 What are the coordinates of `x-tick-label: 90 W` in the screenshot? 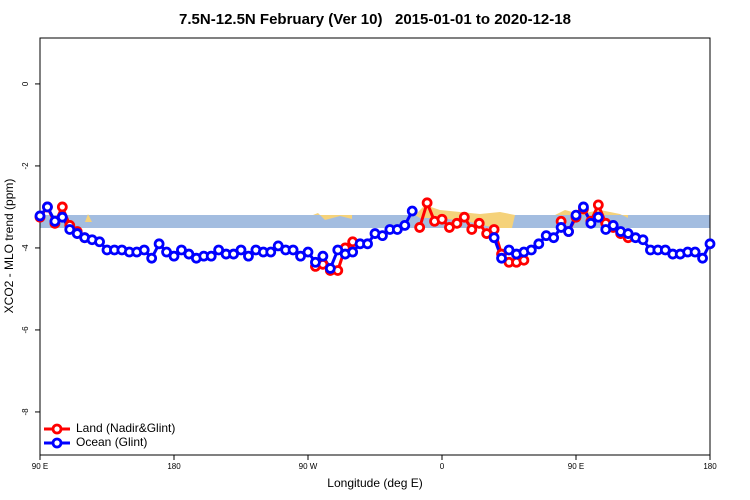 It's located at (308, 466).